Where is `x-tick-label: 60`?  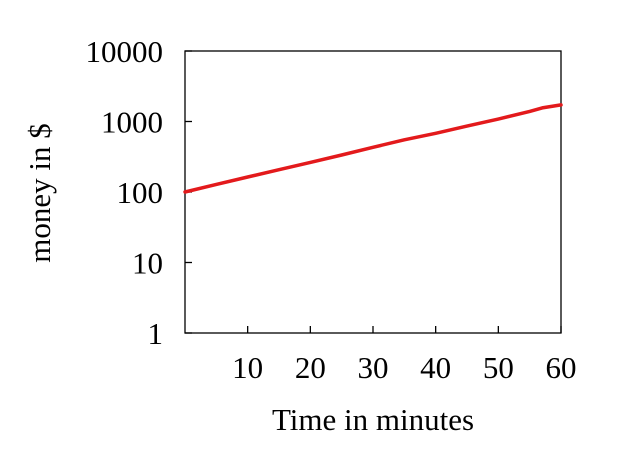 x-tick-label: 60 is located at coordinates (561, 367).